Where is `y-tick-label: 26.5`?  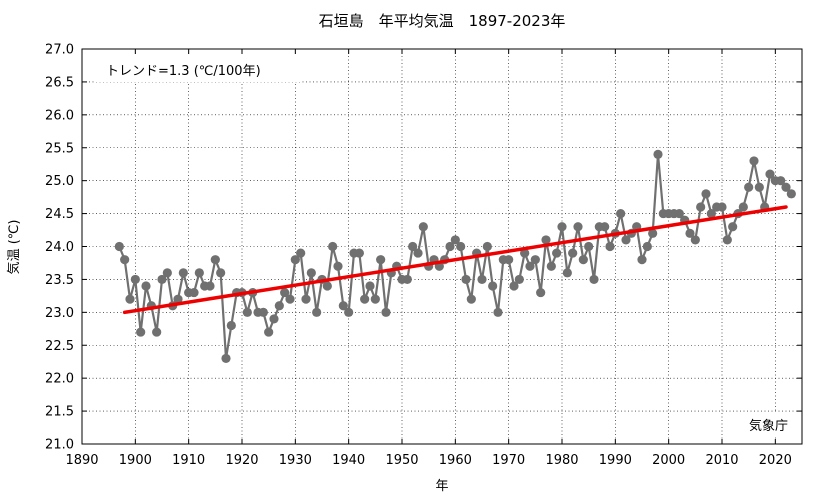
y-tick-label: 26.5 is located at coordinates (59, 82).